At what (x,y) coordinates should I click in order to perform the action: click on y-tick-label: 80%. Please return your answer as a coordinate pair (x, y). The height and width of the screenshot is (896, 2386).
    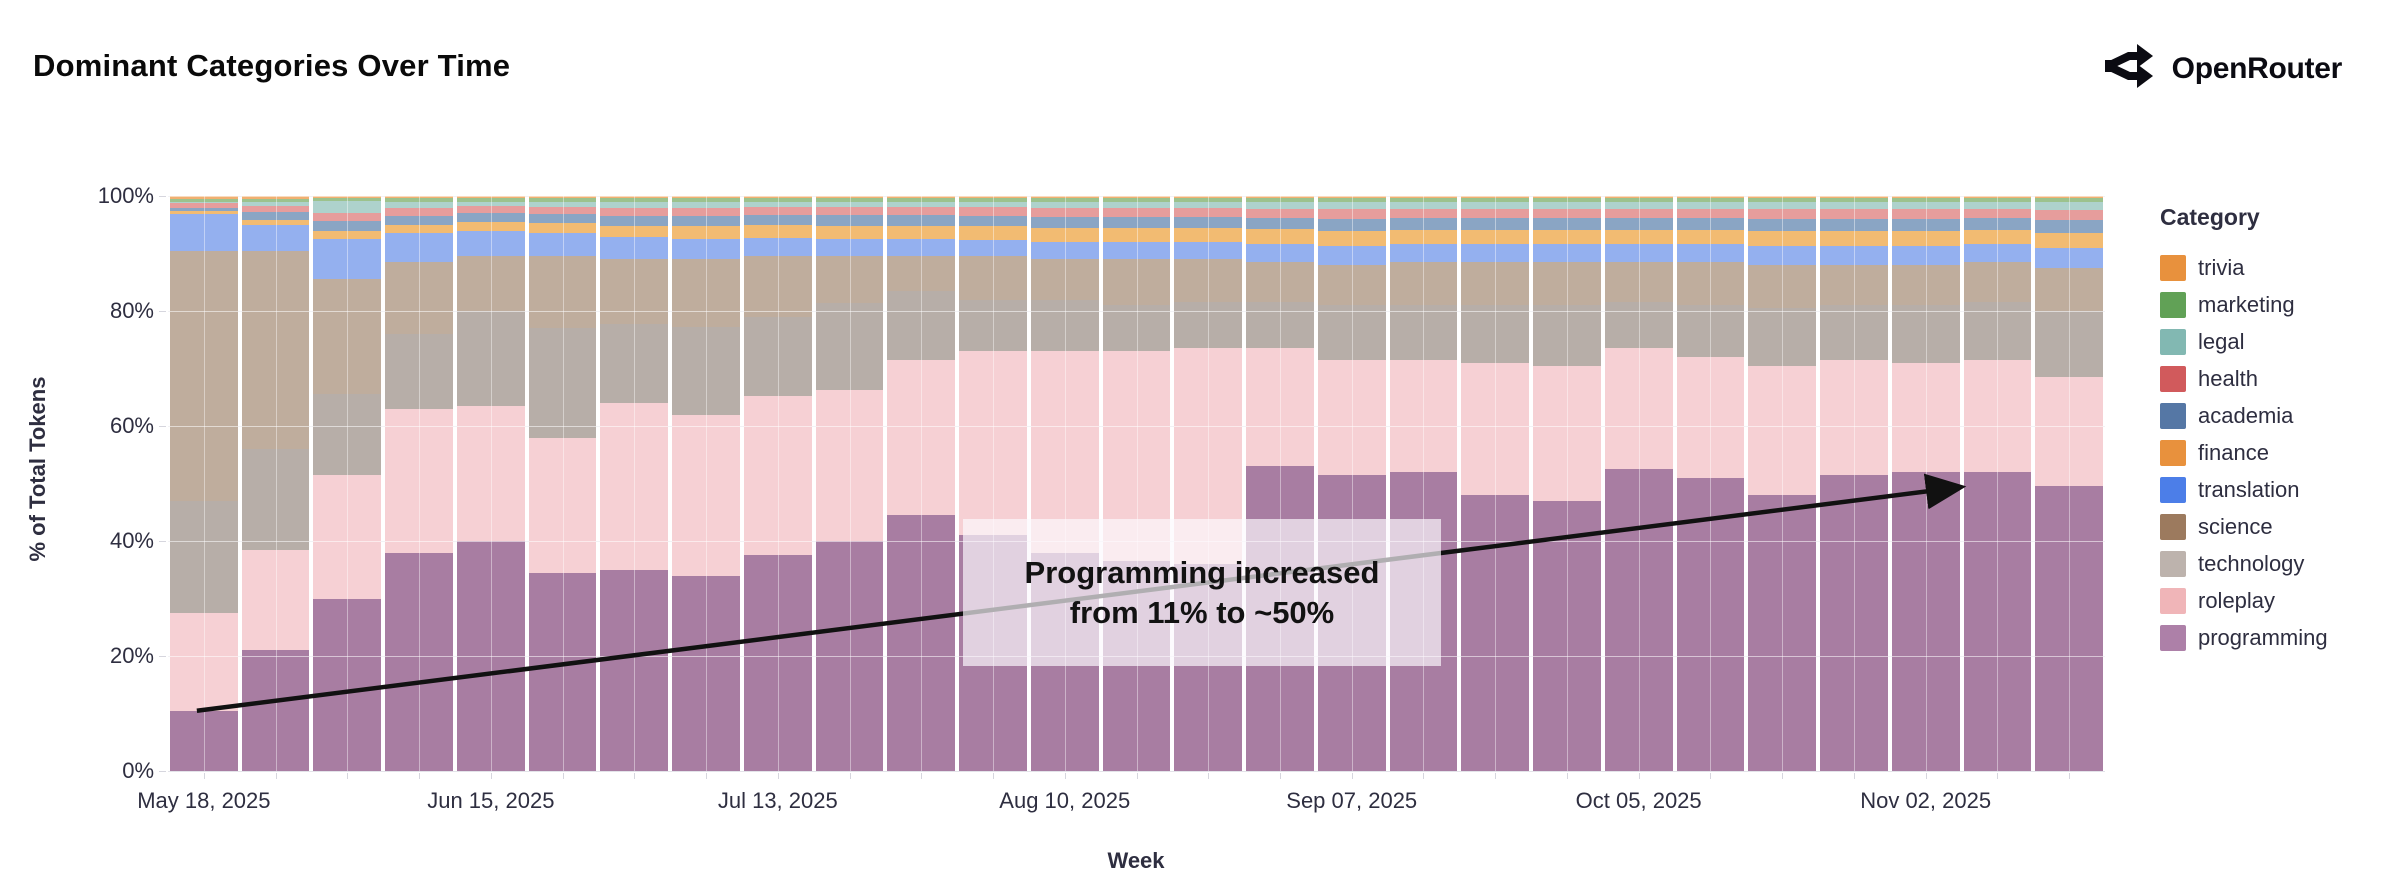
    Looking at the image, I should click on (131, 310).